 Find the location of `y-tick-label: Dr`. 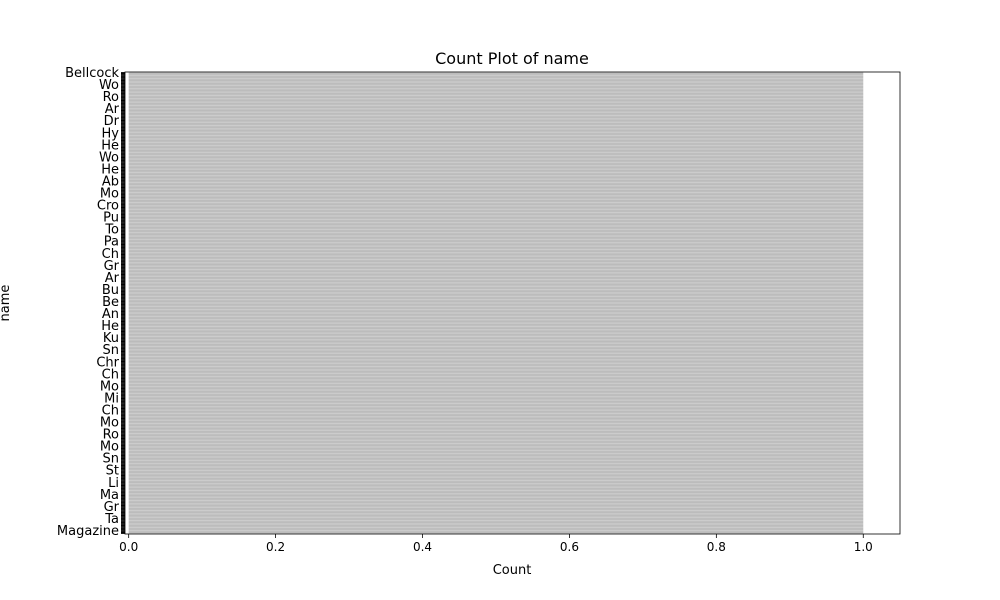

y-tick-label: Dr is located at coordinates (112, 121).